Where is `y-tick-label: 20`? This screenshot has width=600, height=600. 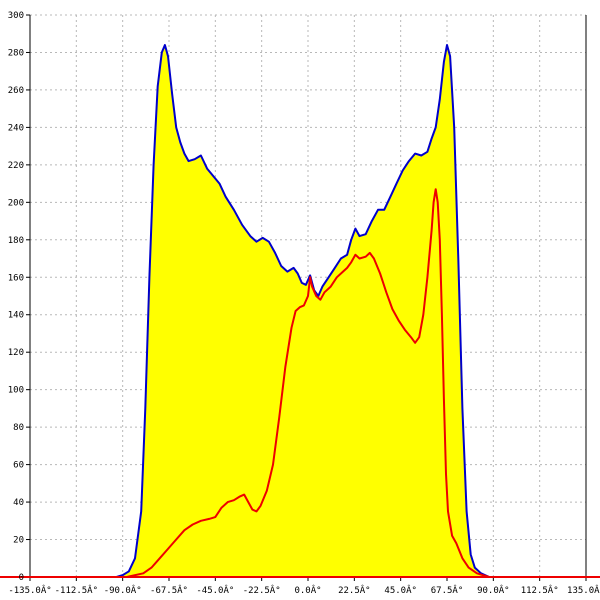
y-tick-label: 20 is located at coordinates (18, 541).